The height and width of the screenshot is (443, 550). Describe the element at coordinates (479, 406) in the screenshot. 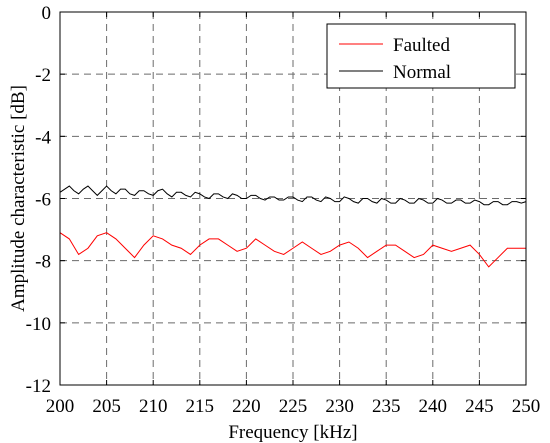

I see `x-tick-label: 245` at that location.